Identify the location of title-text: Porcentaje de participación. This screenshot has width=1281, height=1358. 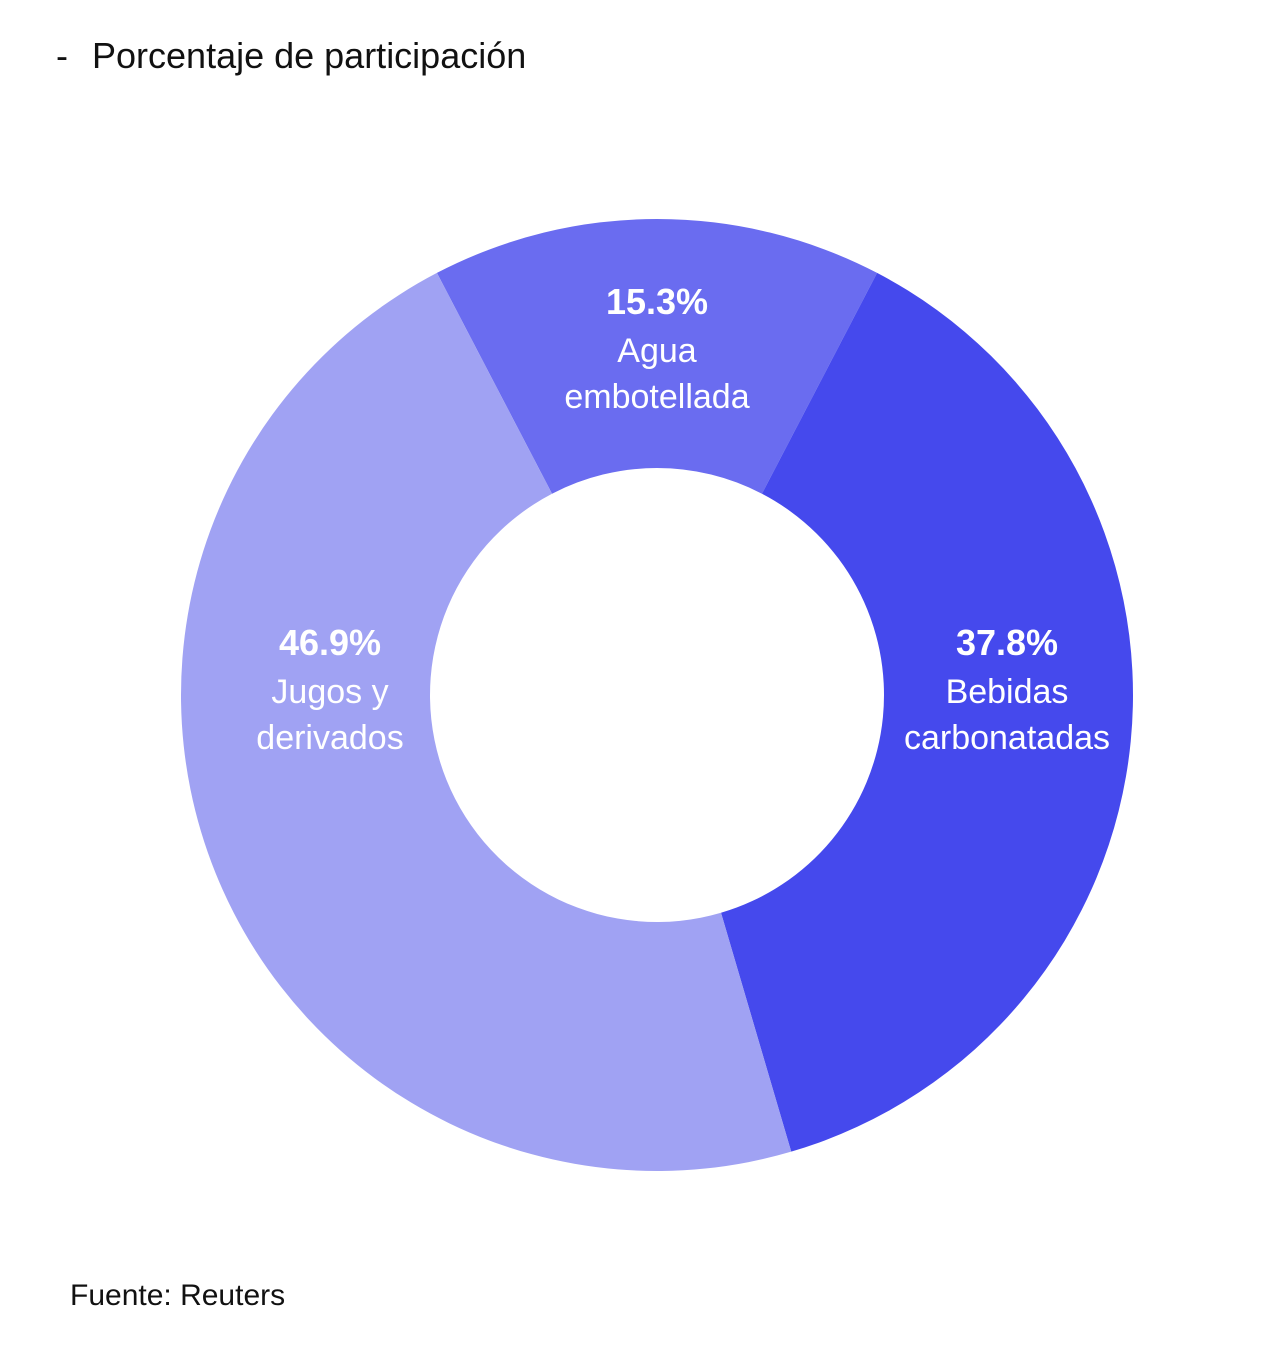
(309, 55).